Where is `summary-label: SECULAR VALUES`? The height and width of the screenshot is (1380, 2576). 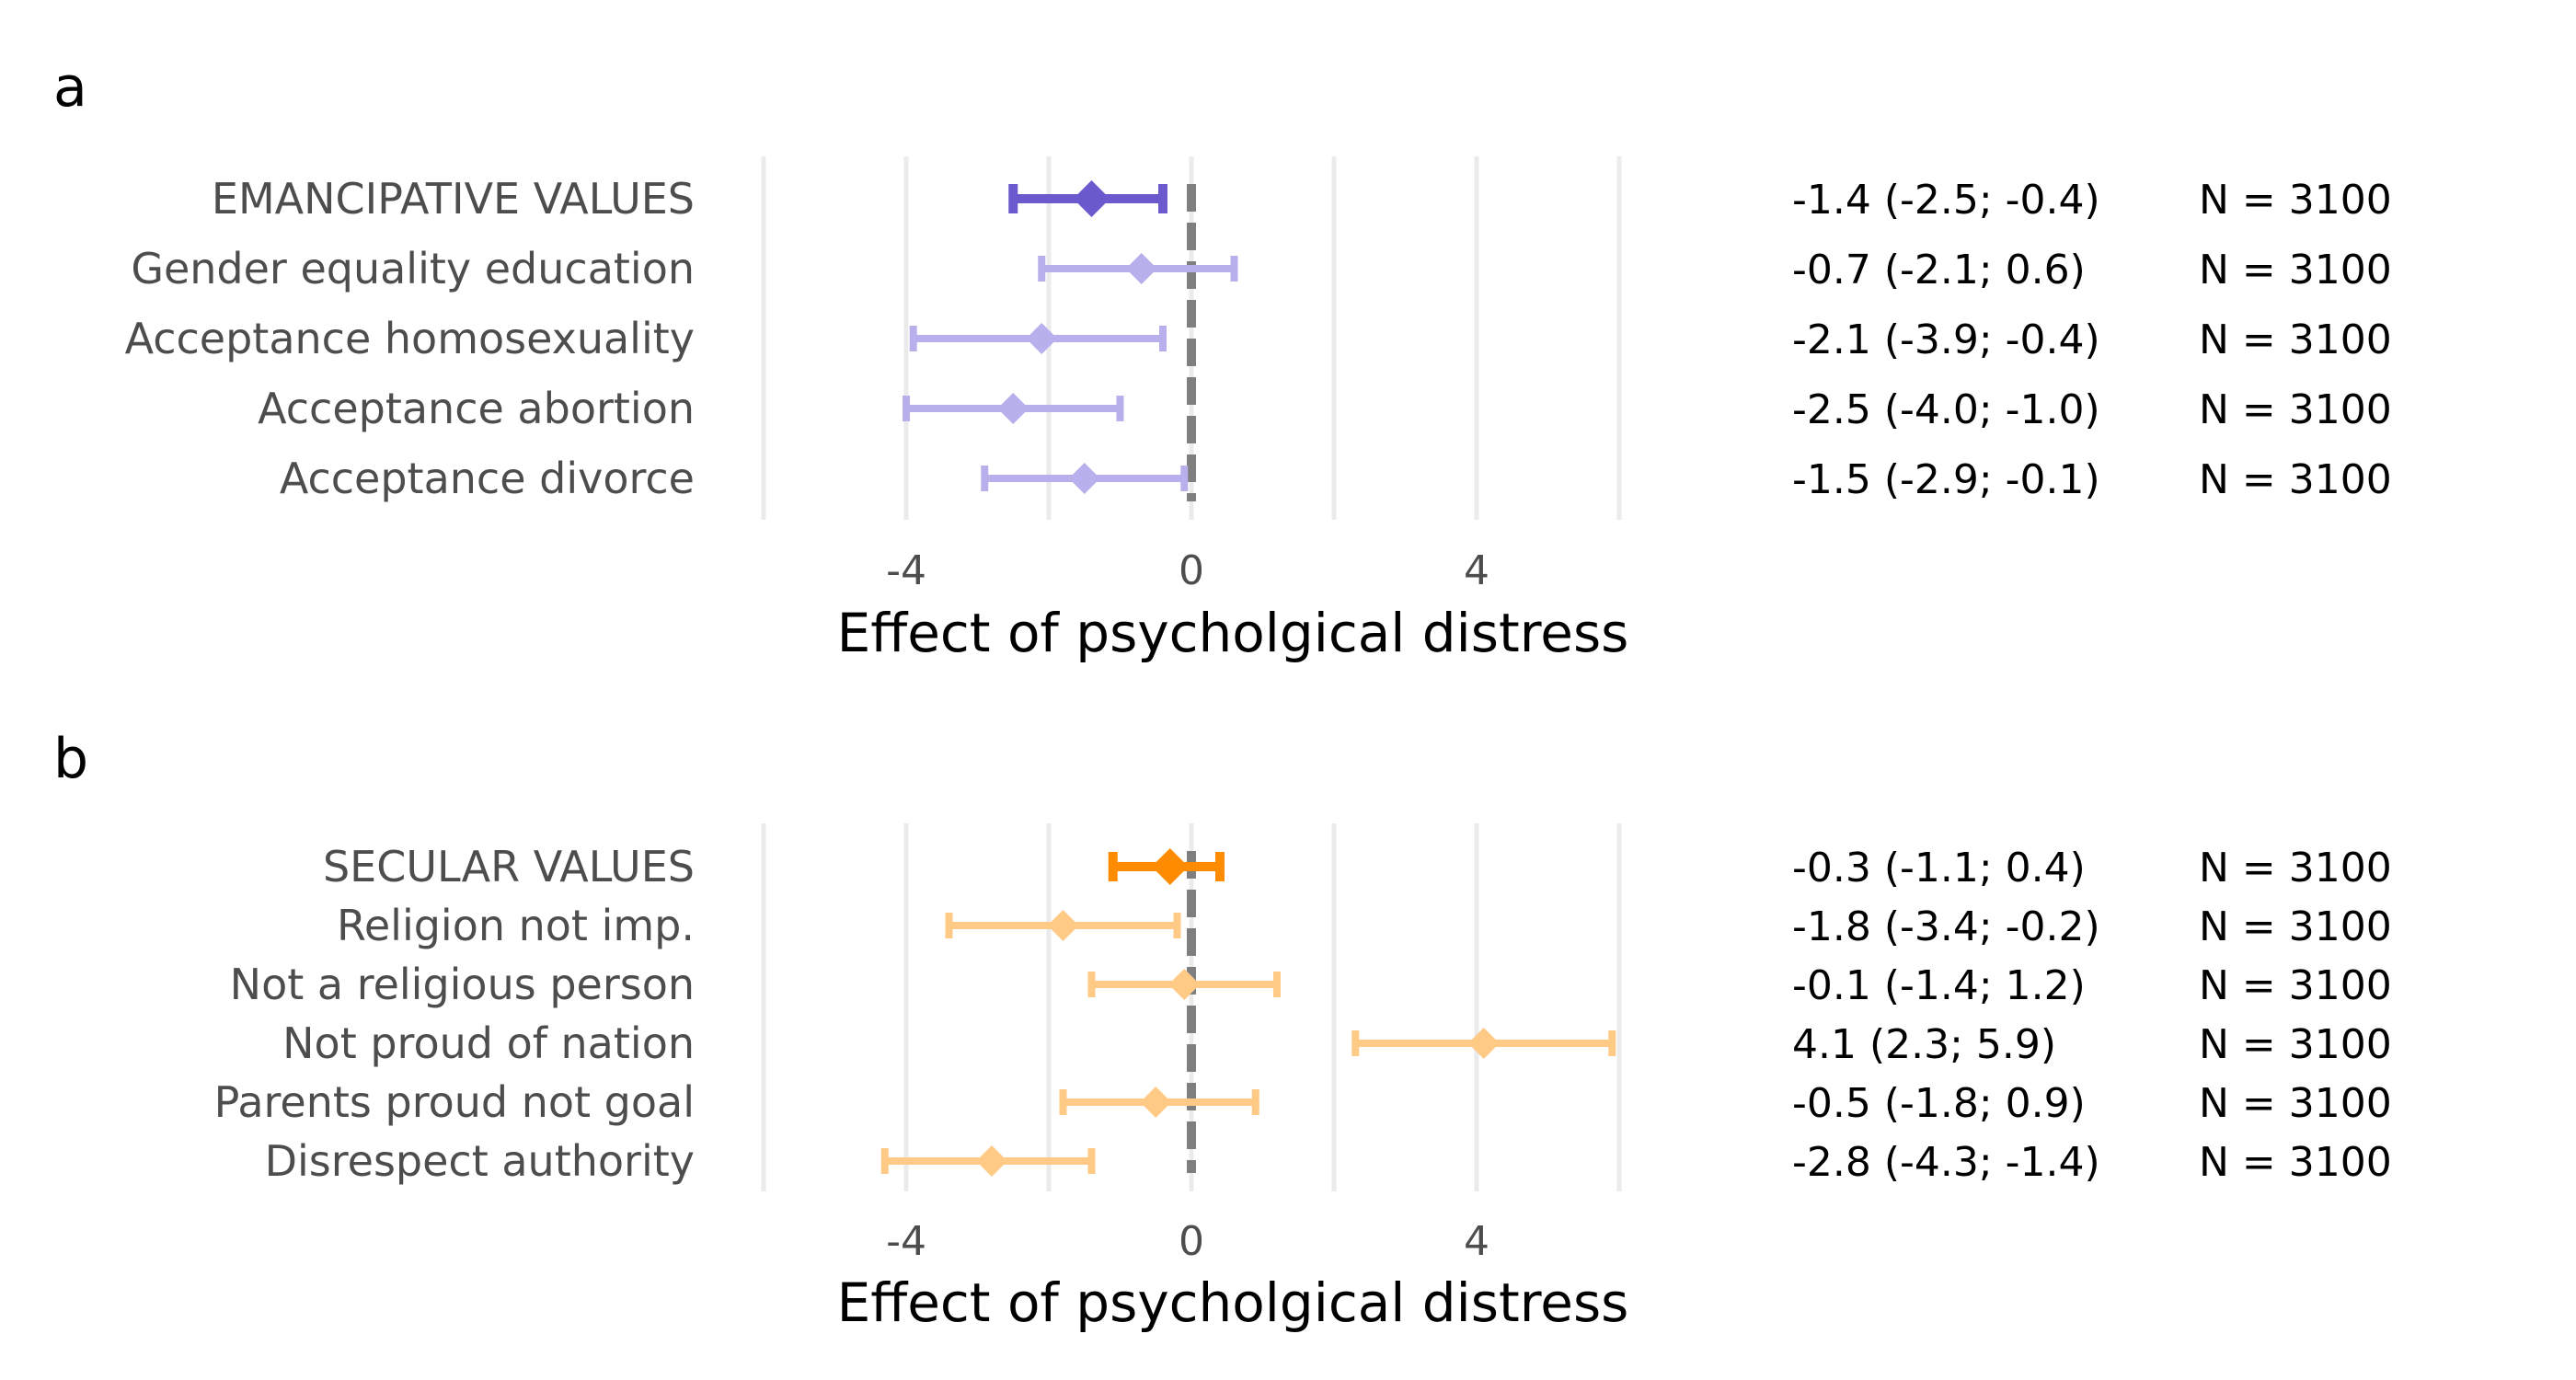
summary-label: SECULAR VALUES is located at coordinates (509, 866).